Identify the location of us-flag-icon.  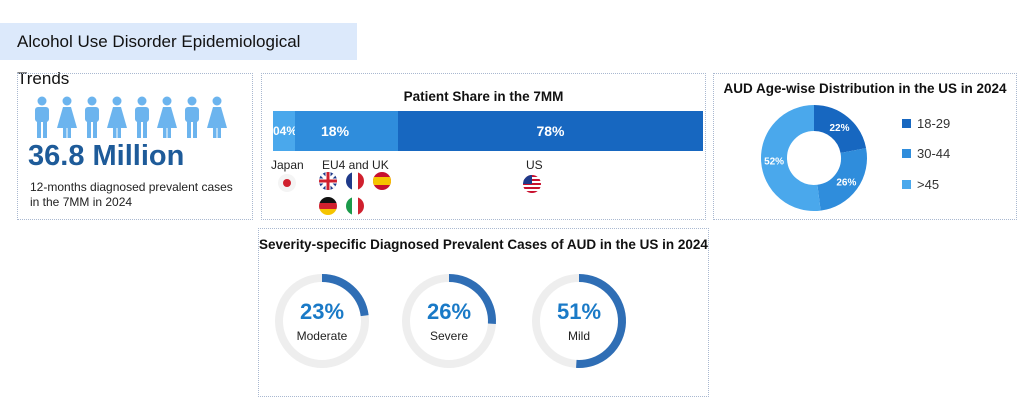
(532, 184).